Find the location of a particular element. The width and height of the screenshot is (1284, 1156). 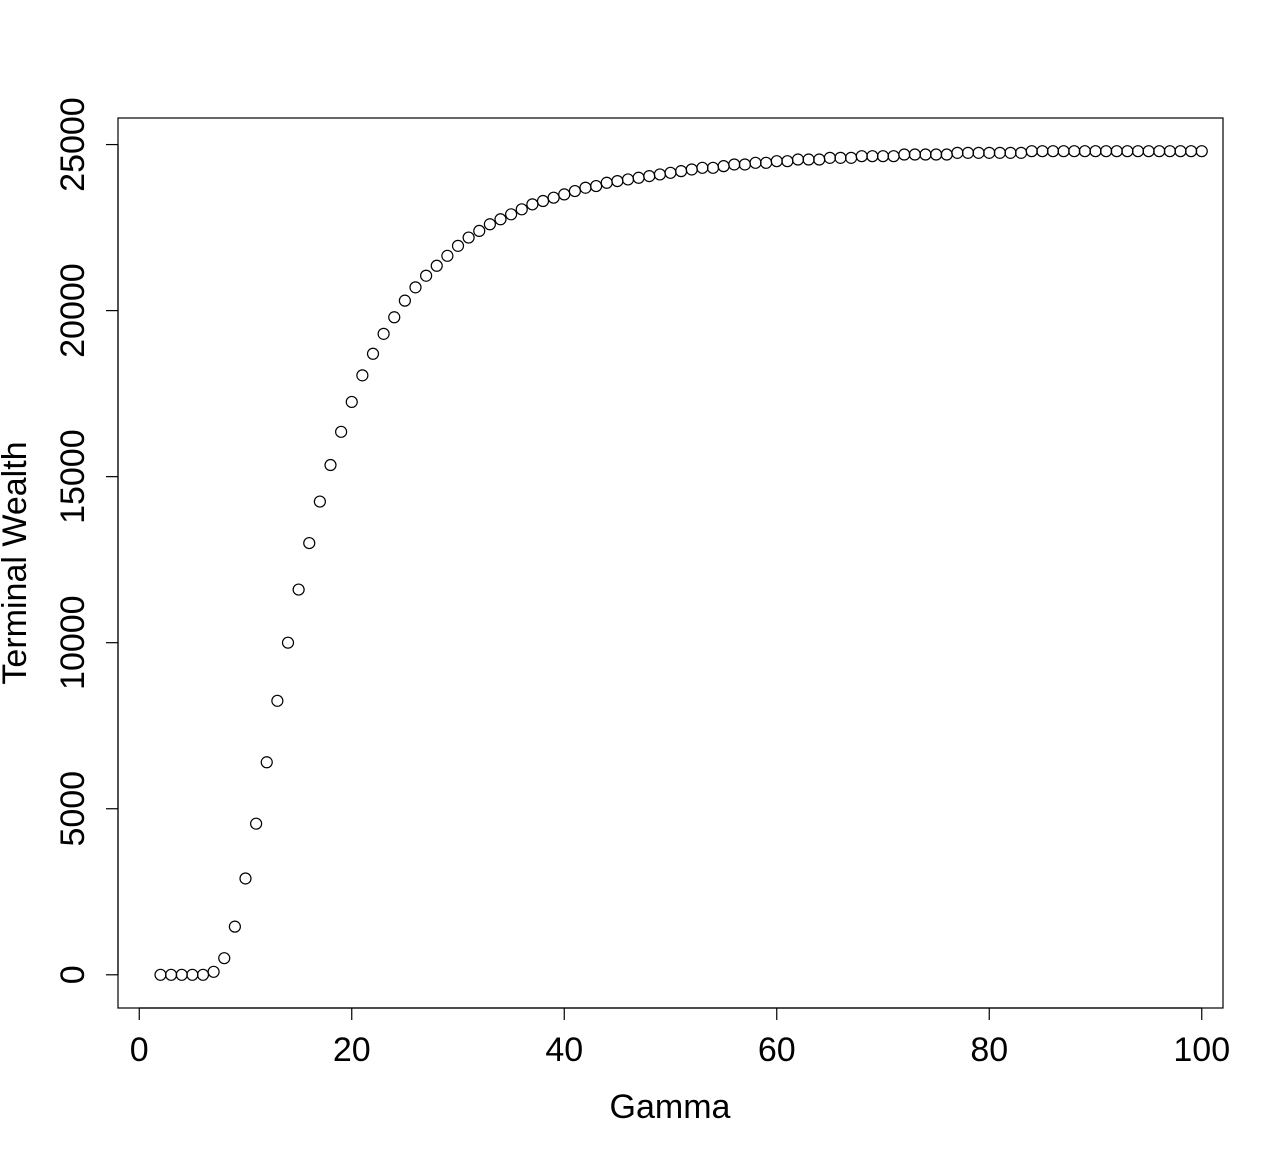

y-tick-label: 10000 is located at coordinates (73, 642).